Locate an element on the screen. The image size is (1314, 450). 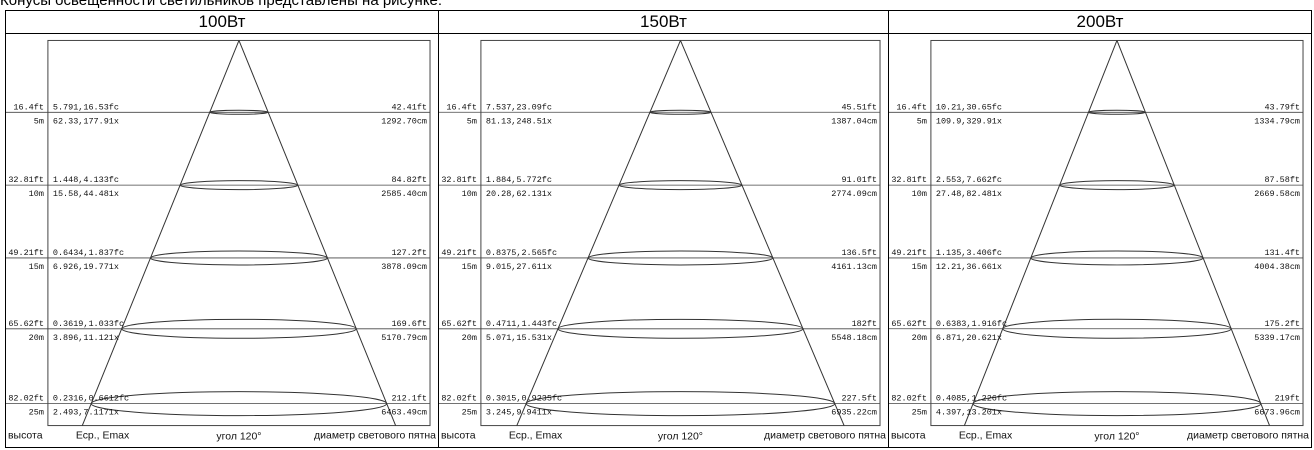
spot-diameter-cm: 4161.13cm is located at coordinates (854, 267).